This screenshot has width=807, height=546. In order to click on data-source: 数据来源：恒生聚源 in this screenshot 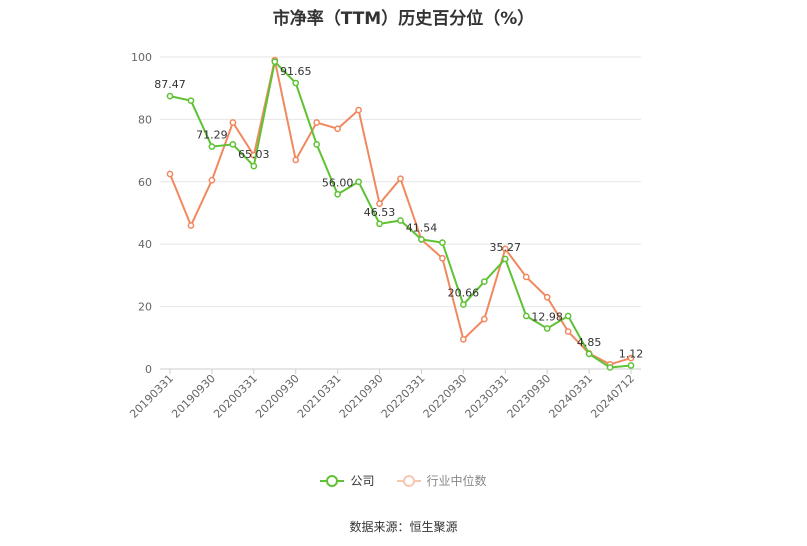, I will do `click(403, 527)`.